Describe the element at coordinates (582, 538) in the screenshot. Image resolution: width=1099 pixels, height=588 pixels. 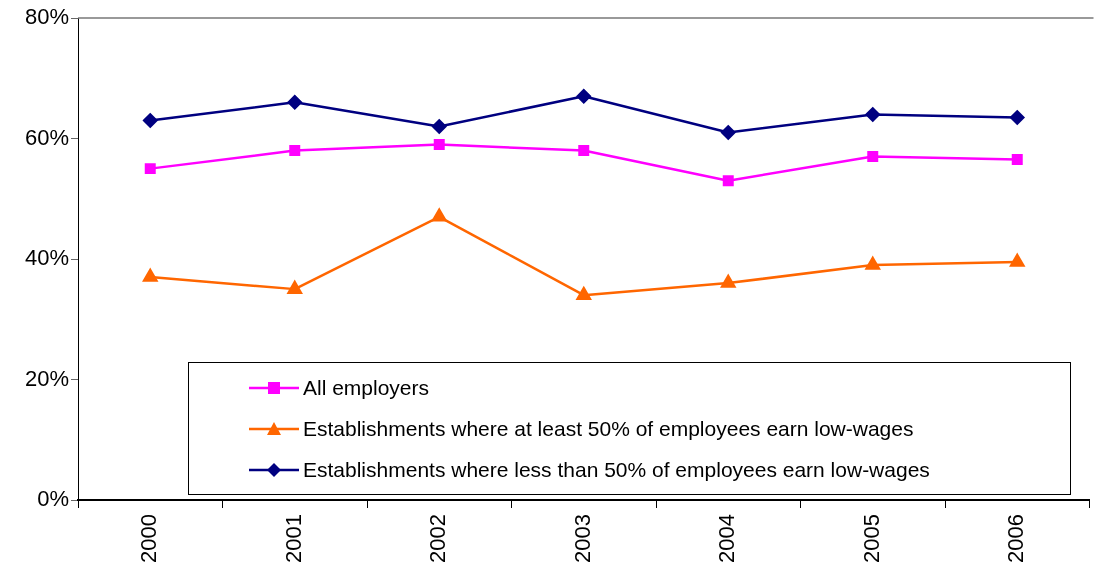
I see `x-tick-label: 2003` at that location.